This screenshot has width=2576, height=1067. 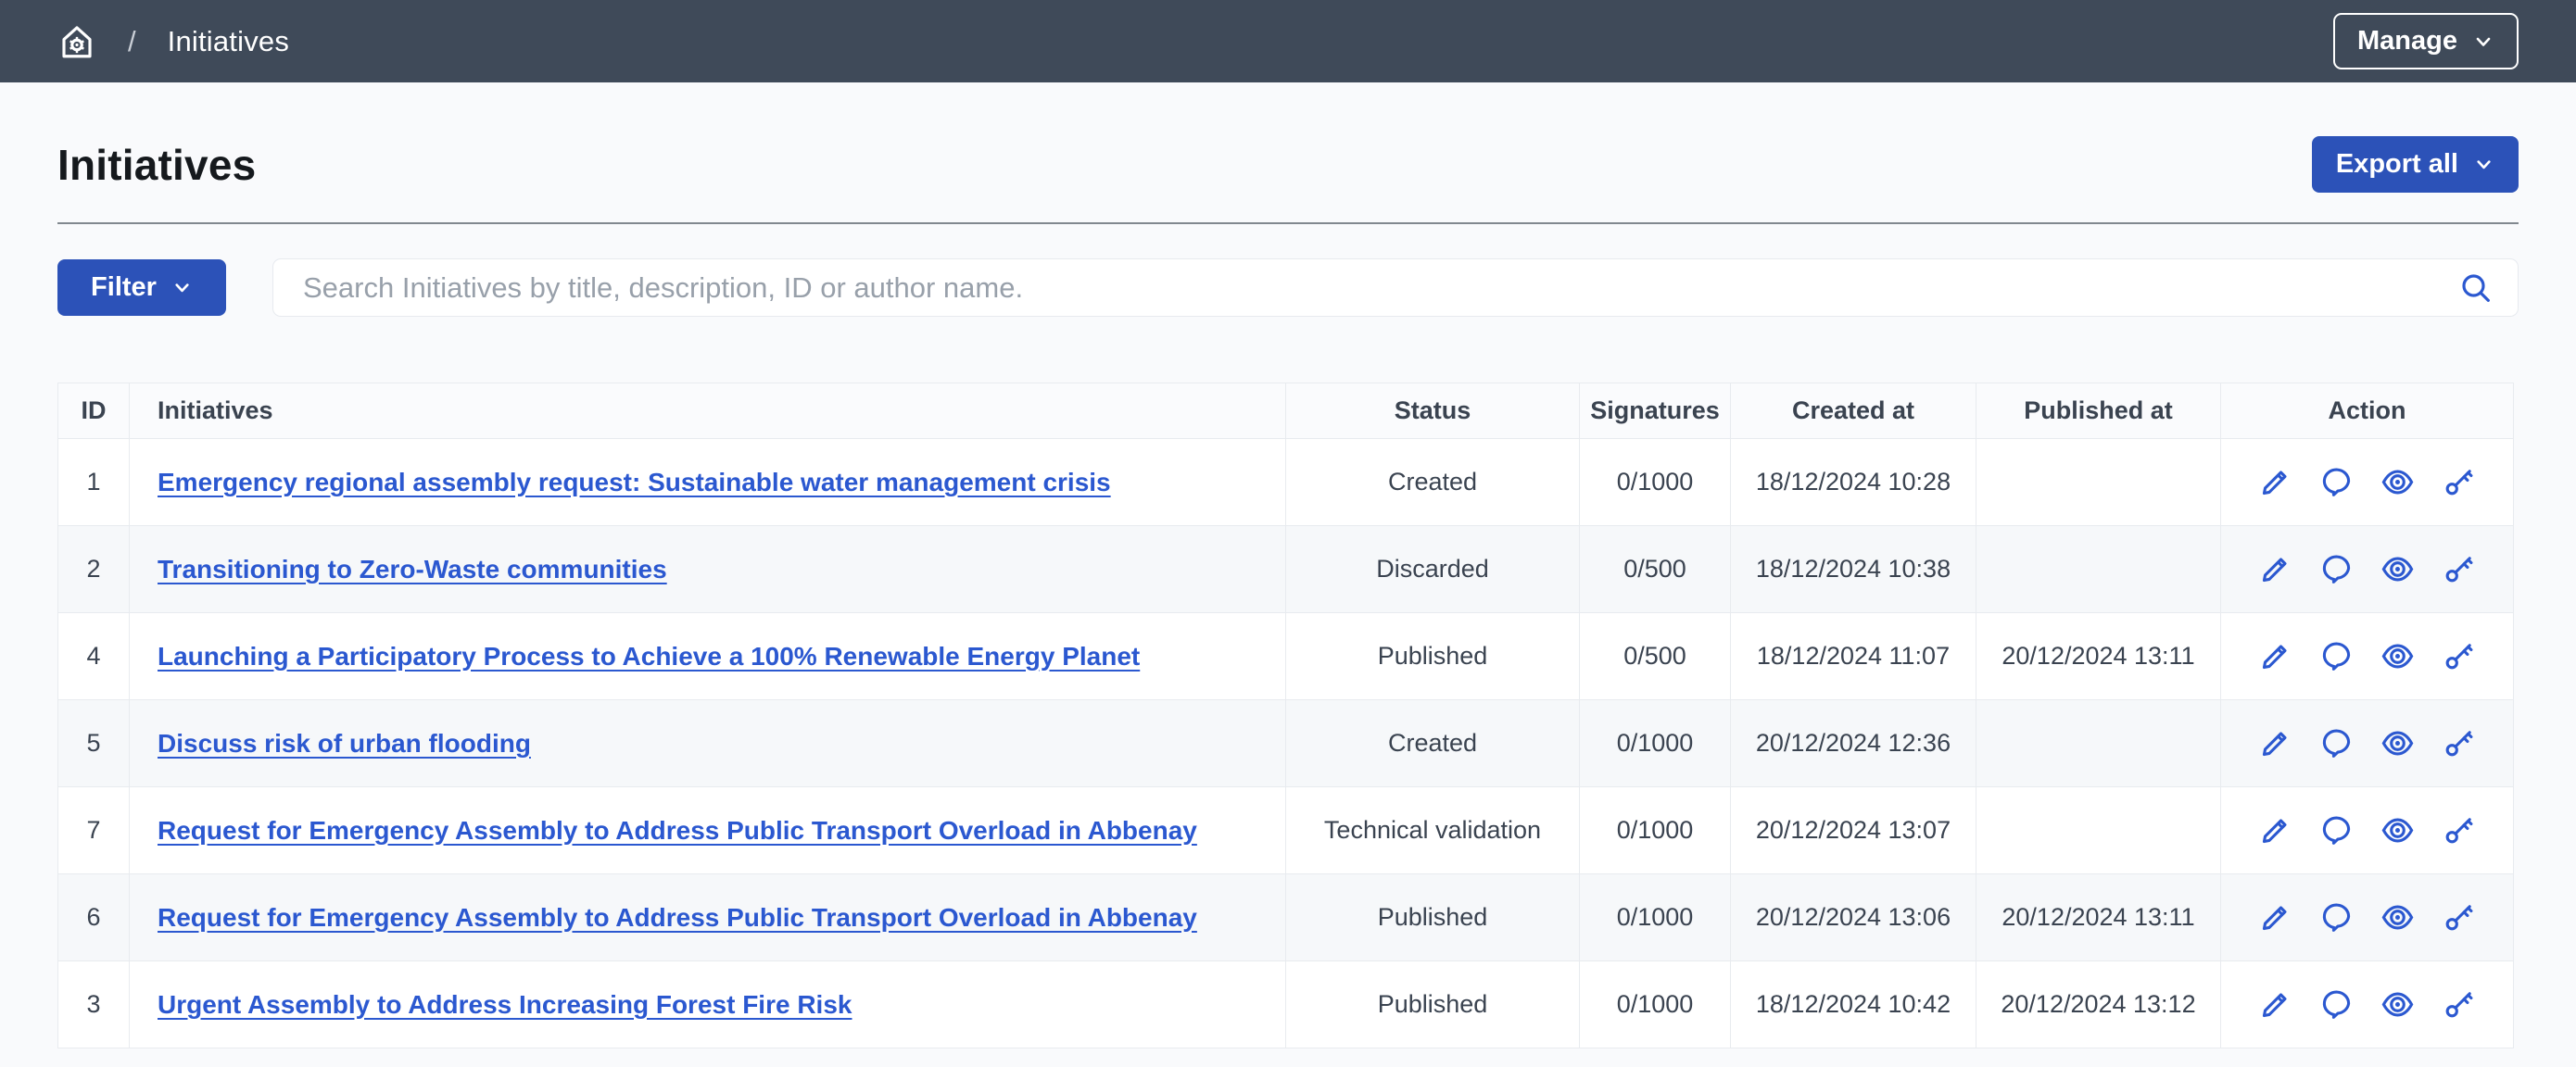 What do you see at coordinates (707, 411) in the screenshot?
I see `column-header-initiatives: Initiatives` at bounding box center [707, 411].